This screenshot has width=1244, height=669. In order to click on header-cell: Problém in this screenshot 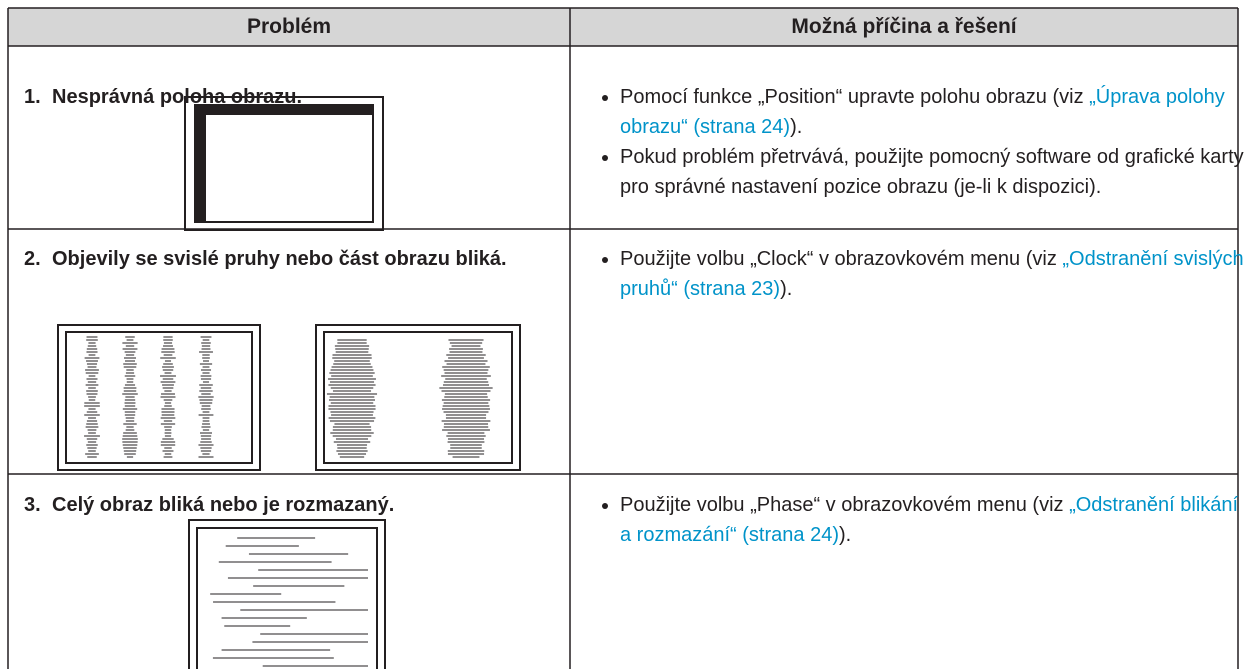, I will do `click(289, 26)`.